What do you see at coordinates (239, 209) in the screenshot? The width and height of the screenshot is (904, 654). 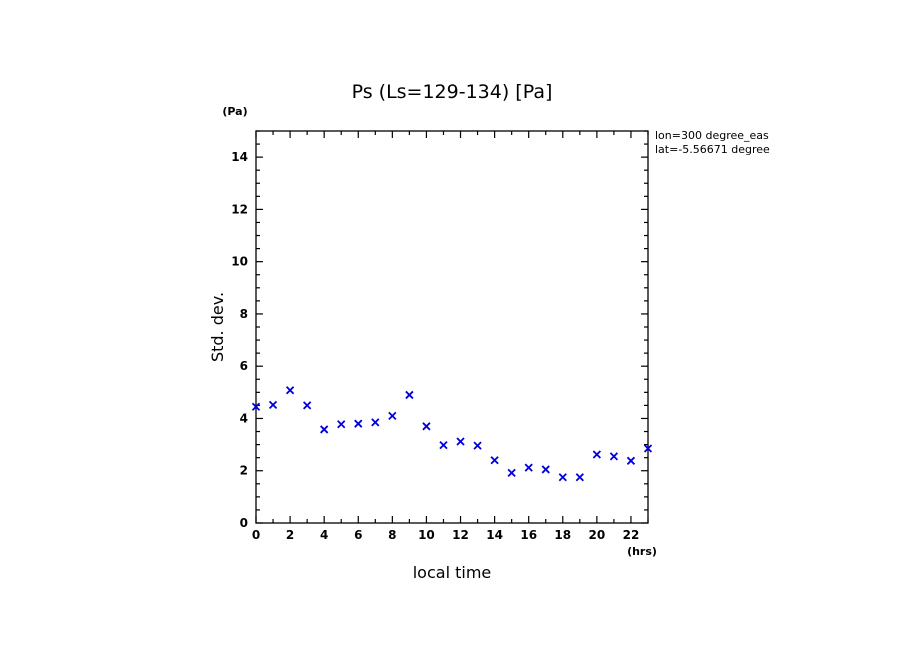 I see `y-tick-label: 12` at bounding box center [239, 209].